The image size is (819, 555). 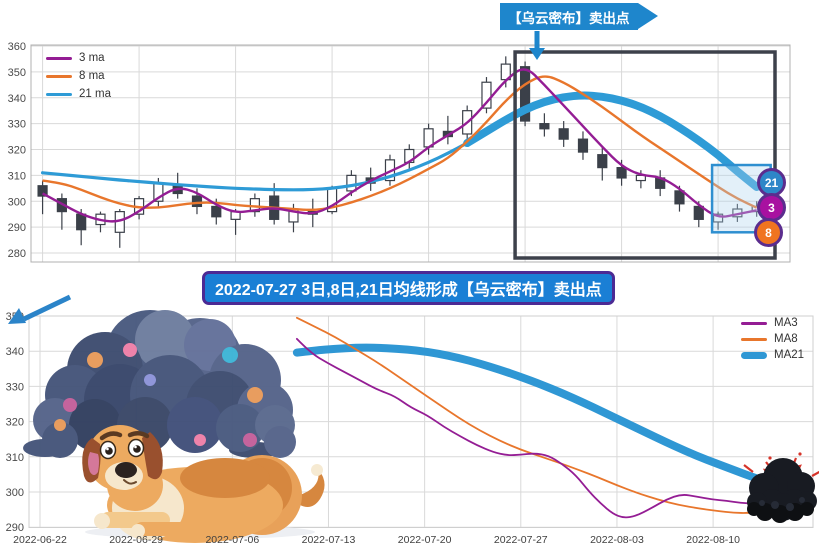 What do you see at coordinates (768, 232) in the screenshot?
I see `badge-ma8: 8` at bounding box center [768, 232].